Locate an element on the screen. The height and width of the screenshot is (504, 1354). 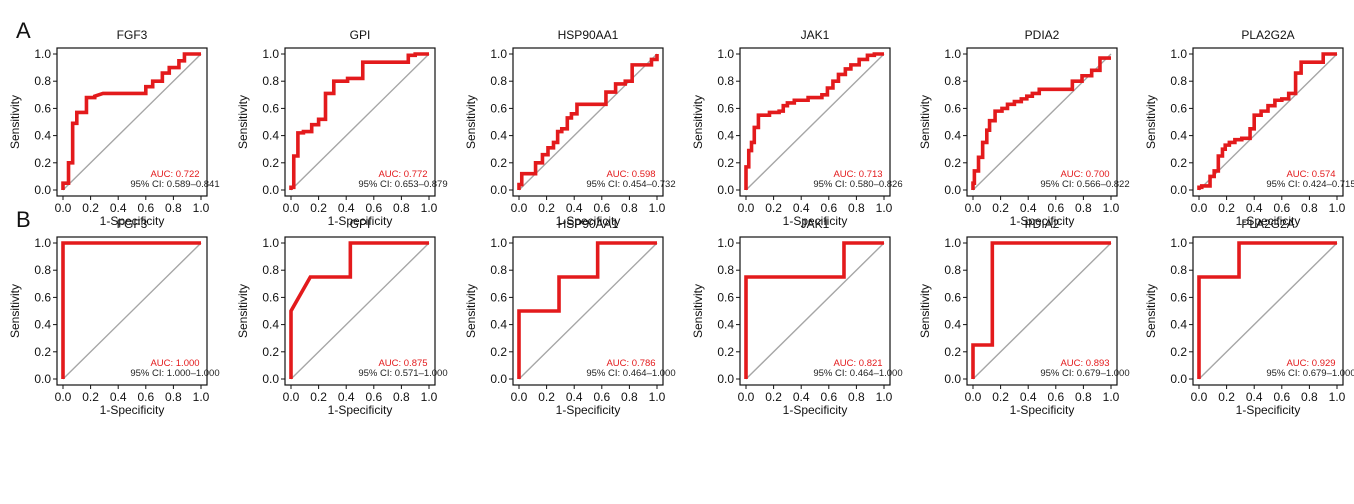
auc-label: AUC: 0.875 is located at coordinates (402, 363).